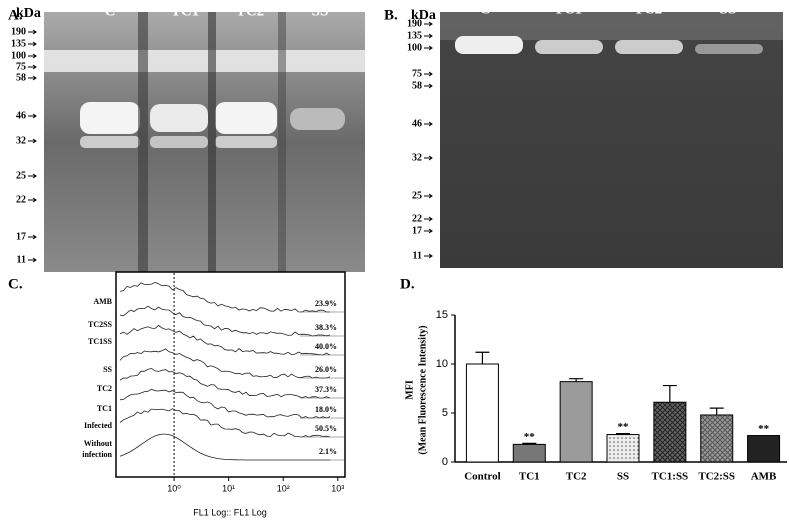  What do you see at coordinates (576, 477) in the screenshot?
I see `x-tick-label: TC2` at bounding box center [576, 477].